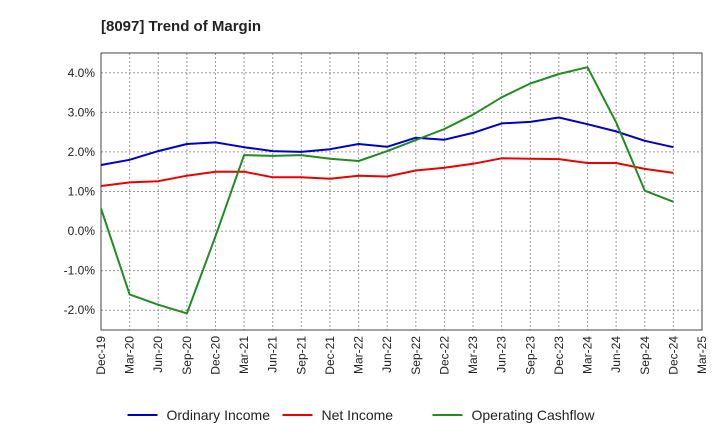 This screenshot has height=445, width=720. What do you see at coordinates (473, 355) in the screenshot?
I see `x-tick-label: Mar-23` at bounding box center [473, 355].